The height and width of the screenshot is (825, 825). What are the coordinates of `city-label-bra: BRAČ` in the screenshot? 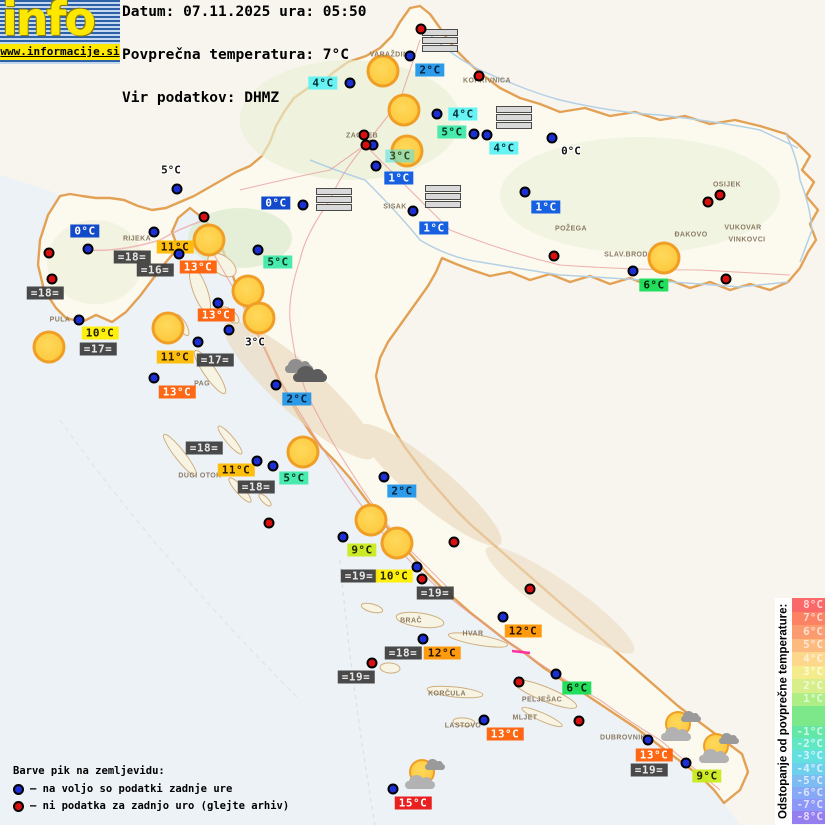 It's located at (411, 621).